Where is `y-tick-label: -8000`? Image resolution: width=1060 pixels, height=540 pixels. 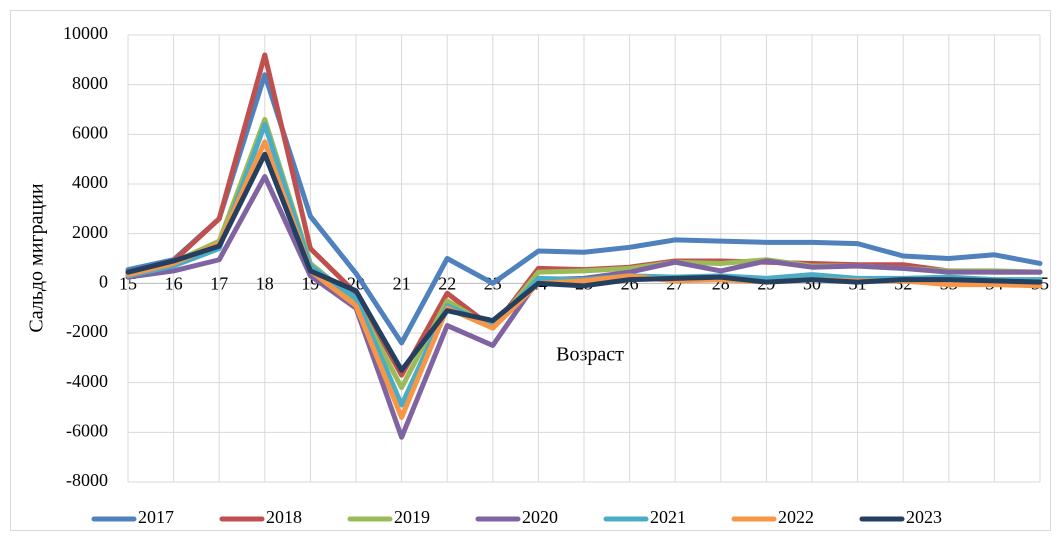 y-tick-label: -8000 is located at coordinates (87, 480).